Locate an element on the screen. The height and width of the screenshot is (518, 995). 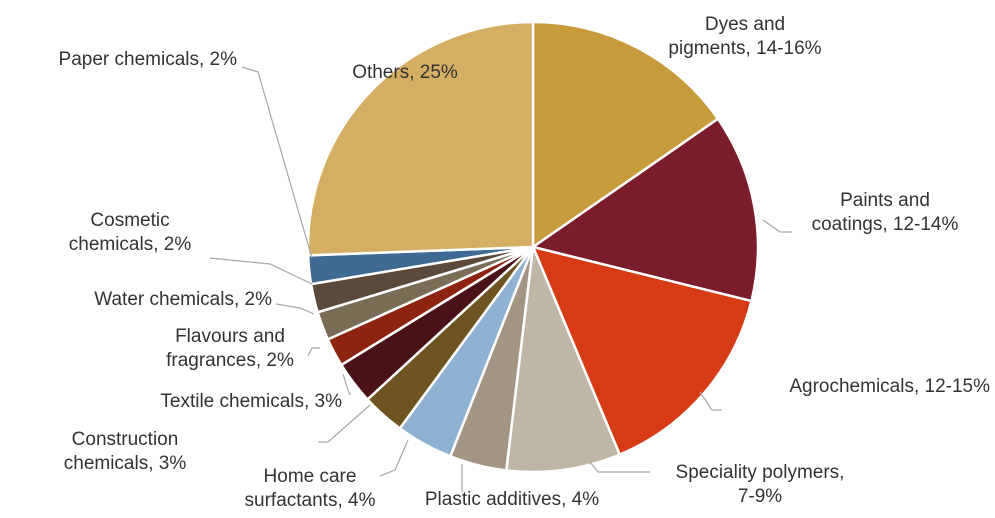
slice-label-6: Home care surfactants, 4% is located at coordinates (310, 488).